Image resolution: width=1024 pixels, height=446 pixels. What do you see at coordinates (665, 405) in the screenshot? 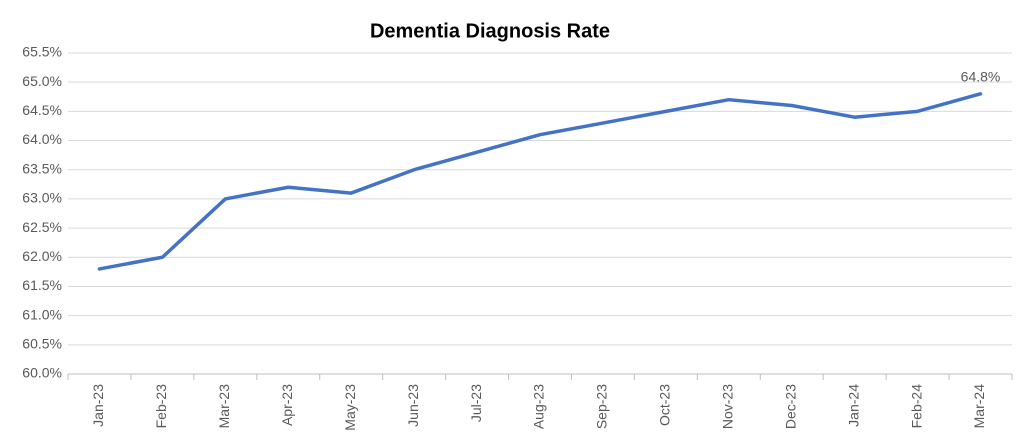
I see `x-tick-label: Oct-23` at bounding box center [665, 405].